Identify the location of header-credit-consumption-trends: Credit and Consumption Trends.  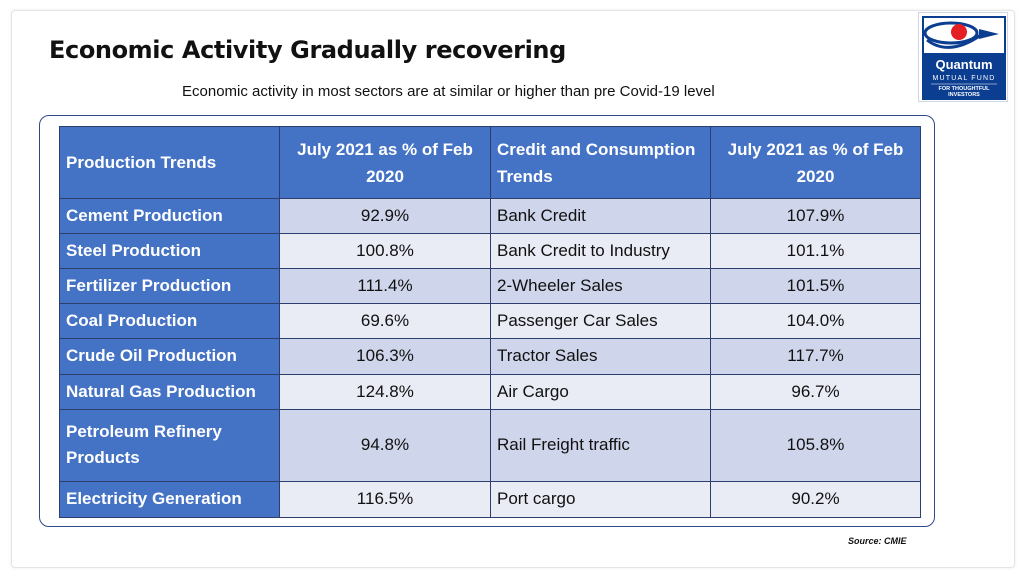
(600, 162).